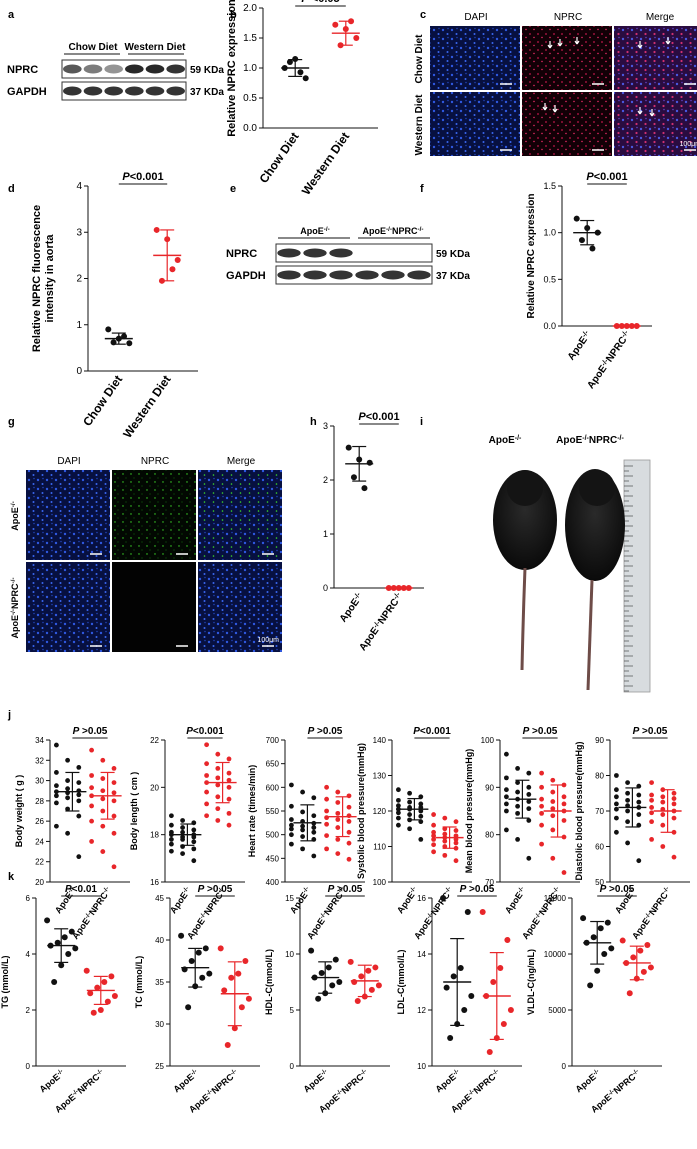 The image size is (697, 1149). What do you see at coordinates (28, 954) in the screenshot?
I see `y-tick-label-k1: 4` at bounding box center [28, 954].